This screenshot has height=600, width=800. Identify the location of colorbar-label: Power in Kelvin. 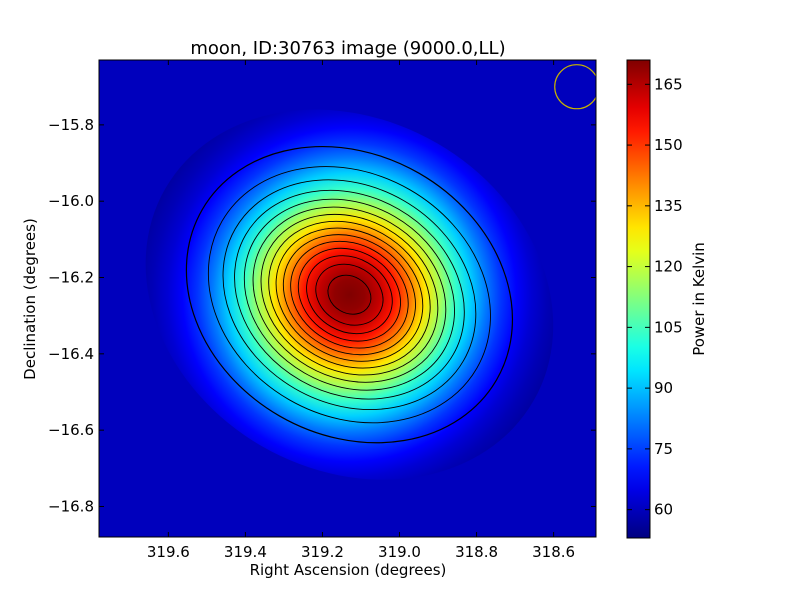
(699, 299).